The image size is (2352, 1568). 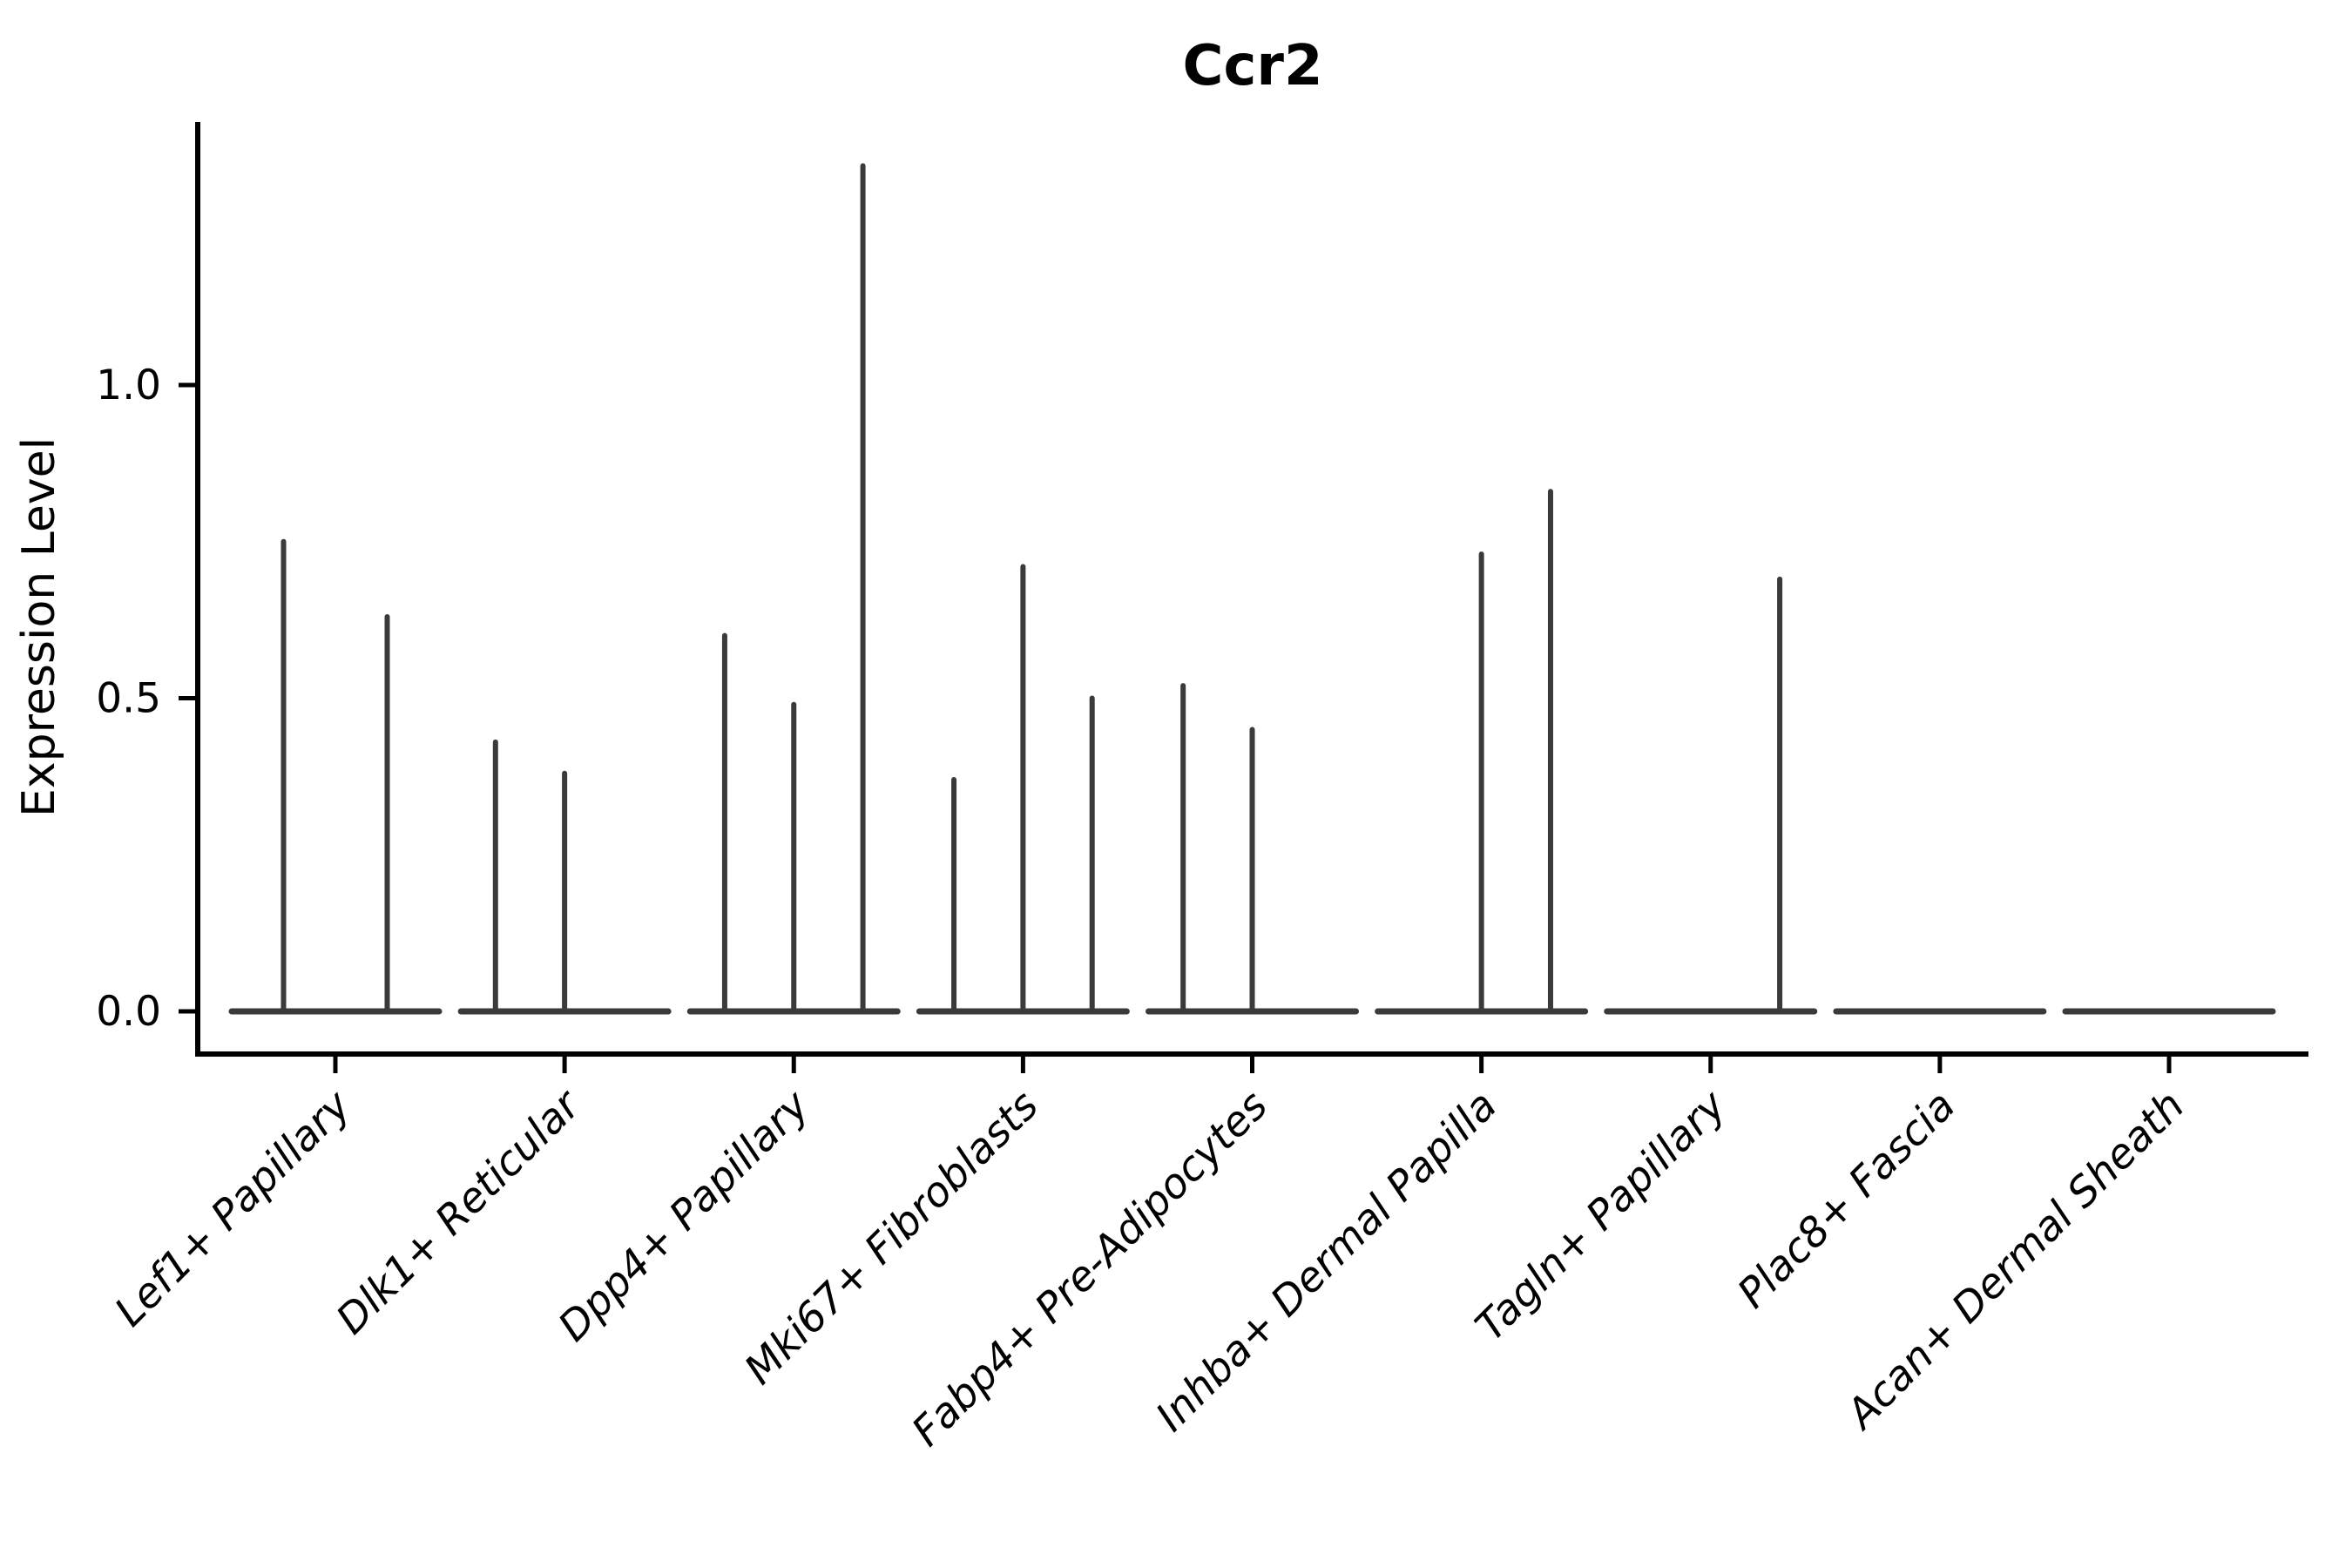 I want to click on y-tick-label: 0.0, so click(x=129, y=1012).